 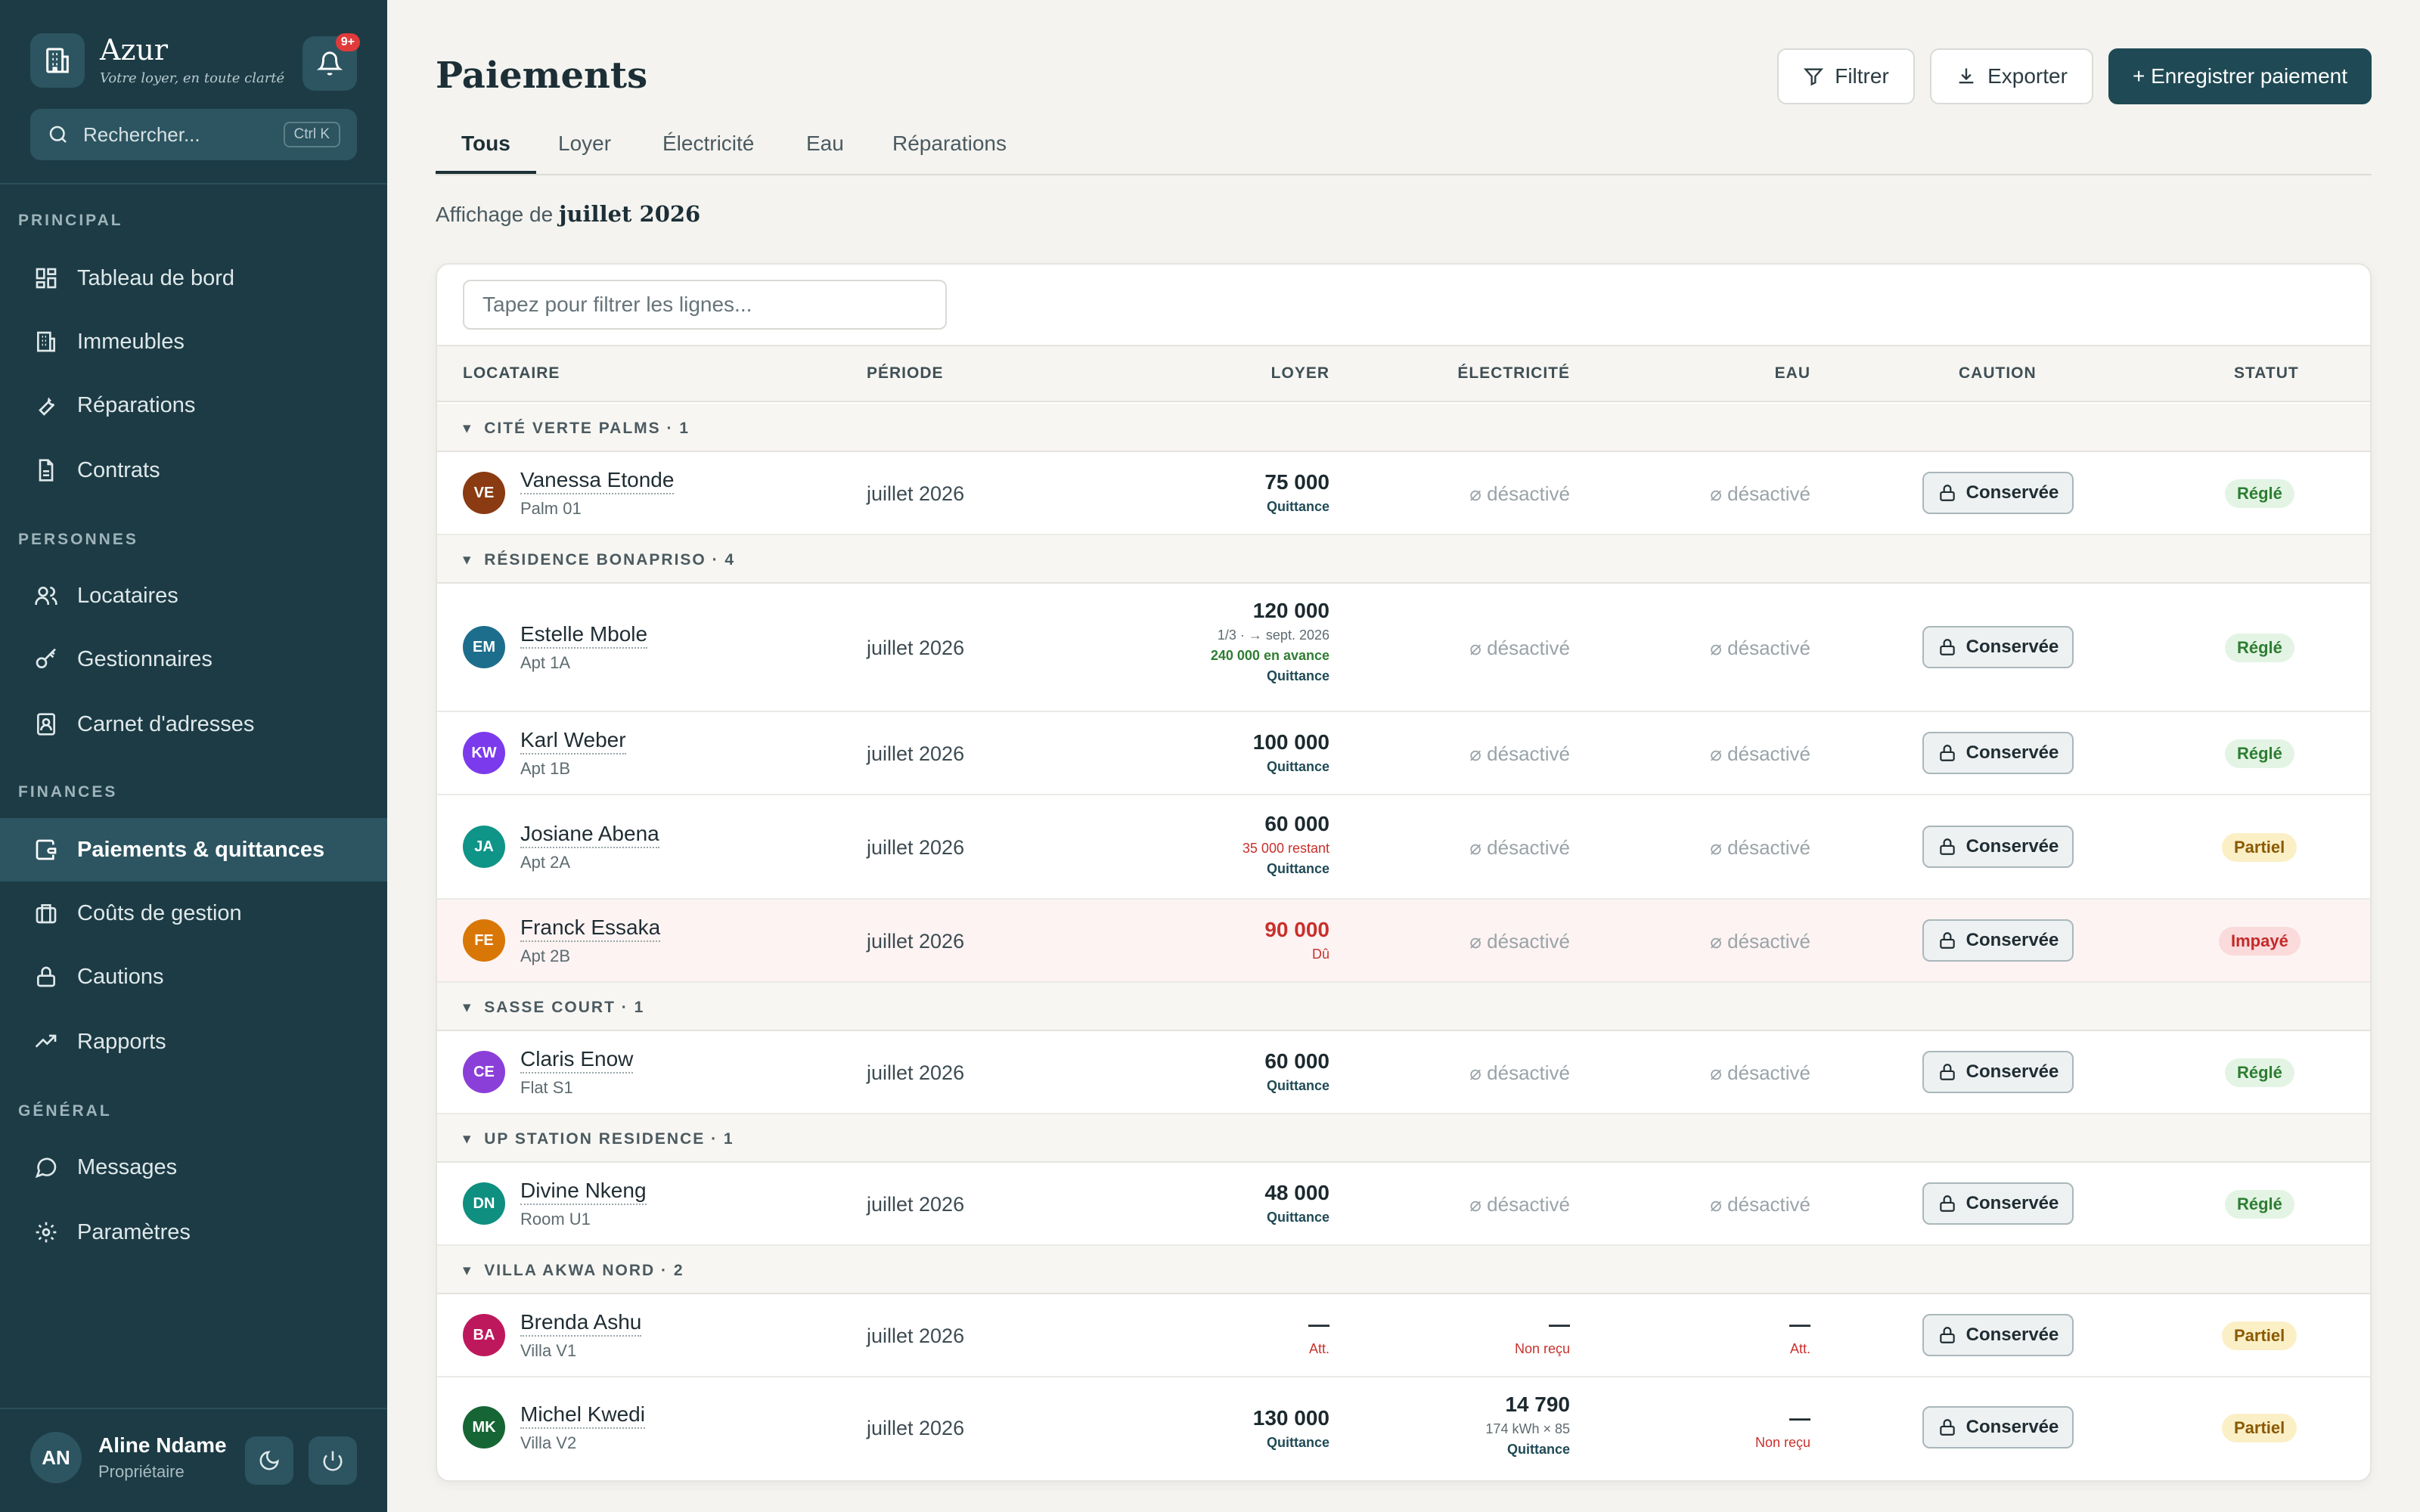 I want to click on tenant-name: Claris Enow, so click(x=577, y=1060).